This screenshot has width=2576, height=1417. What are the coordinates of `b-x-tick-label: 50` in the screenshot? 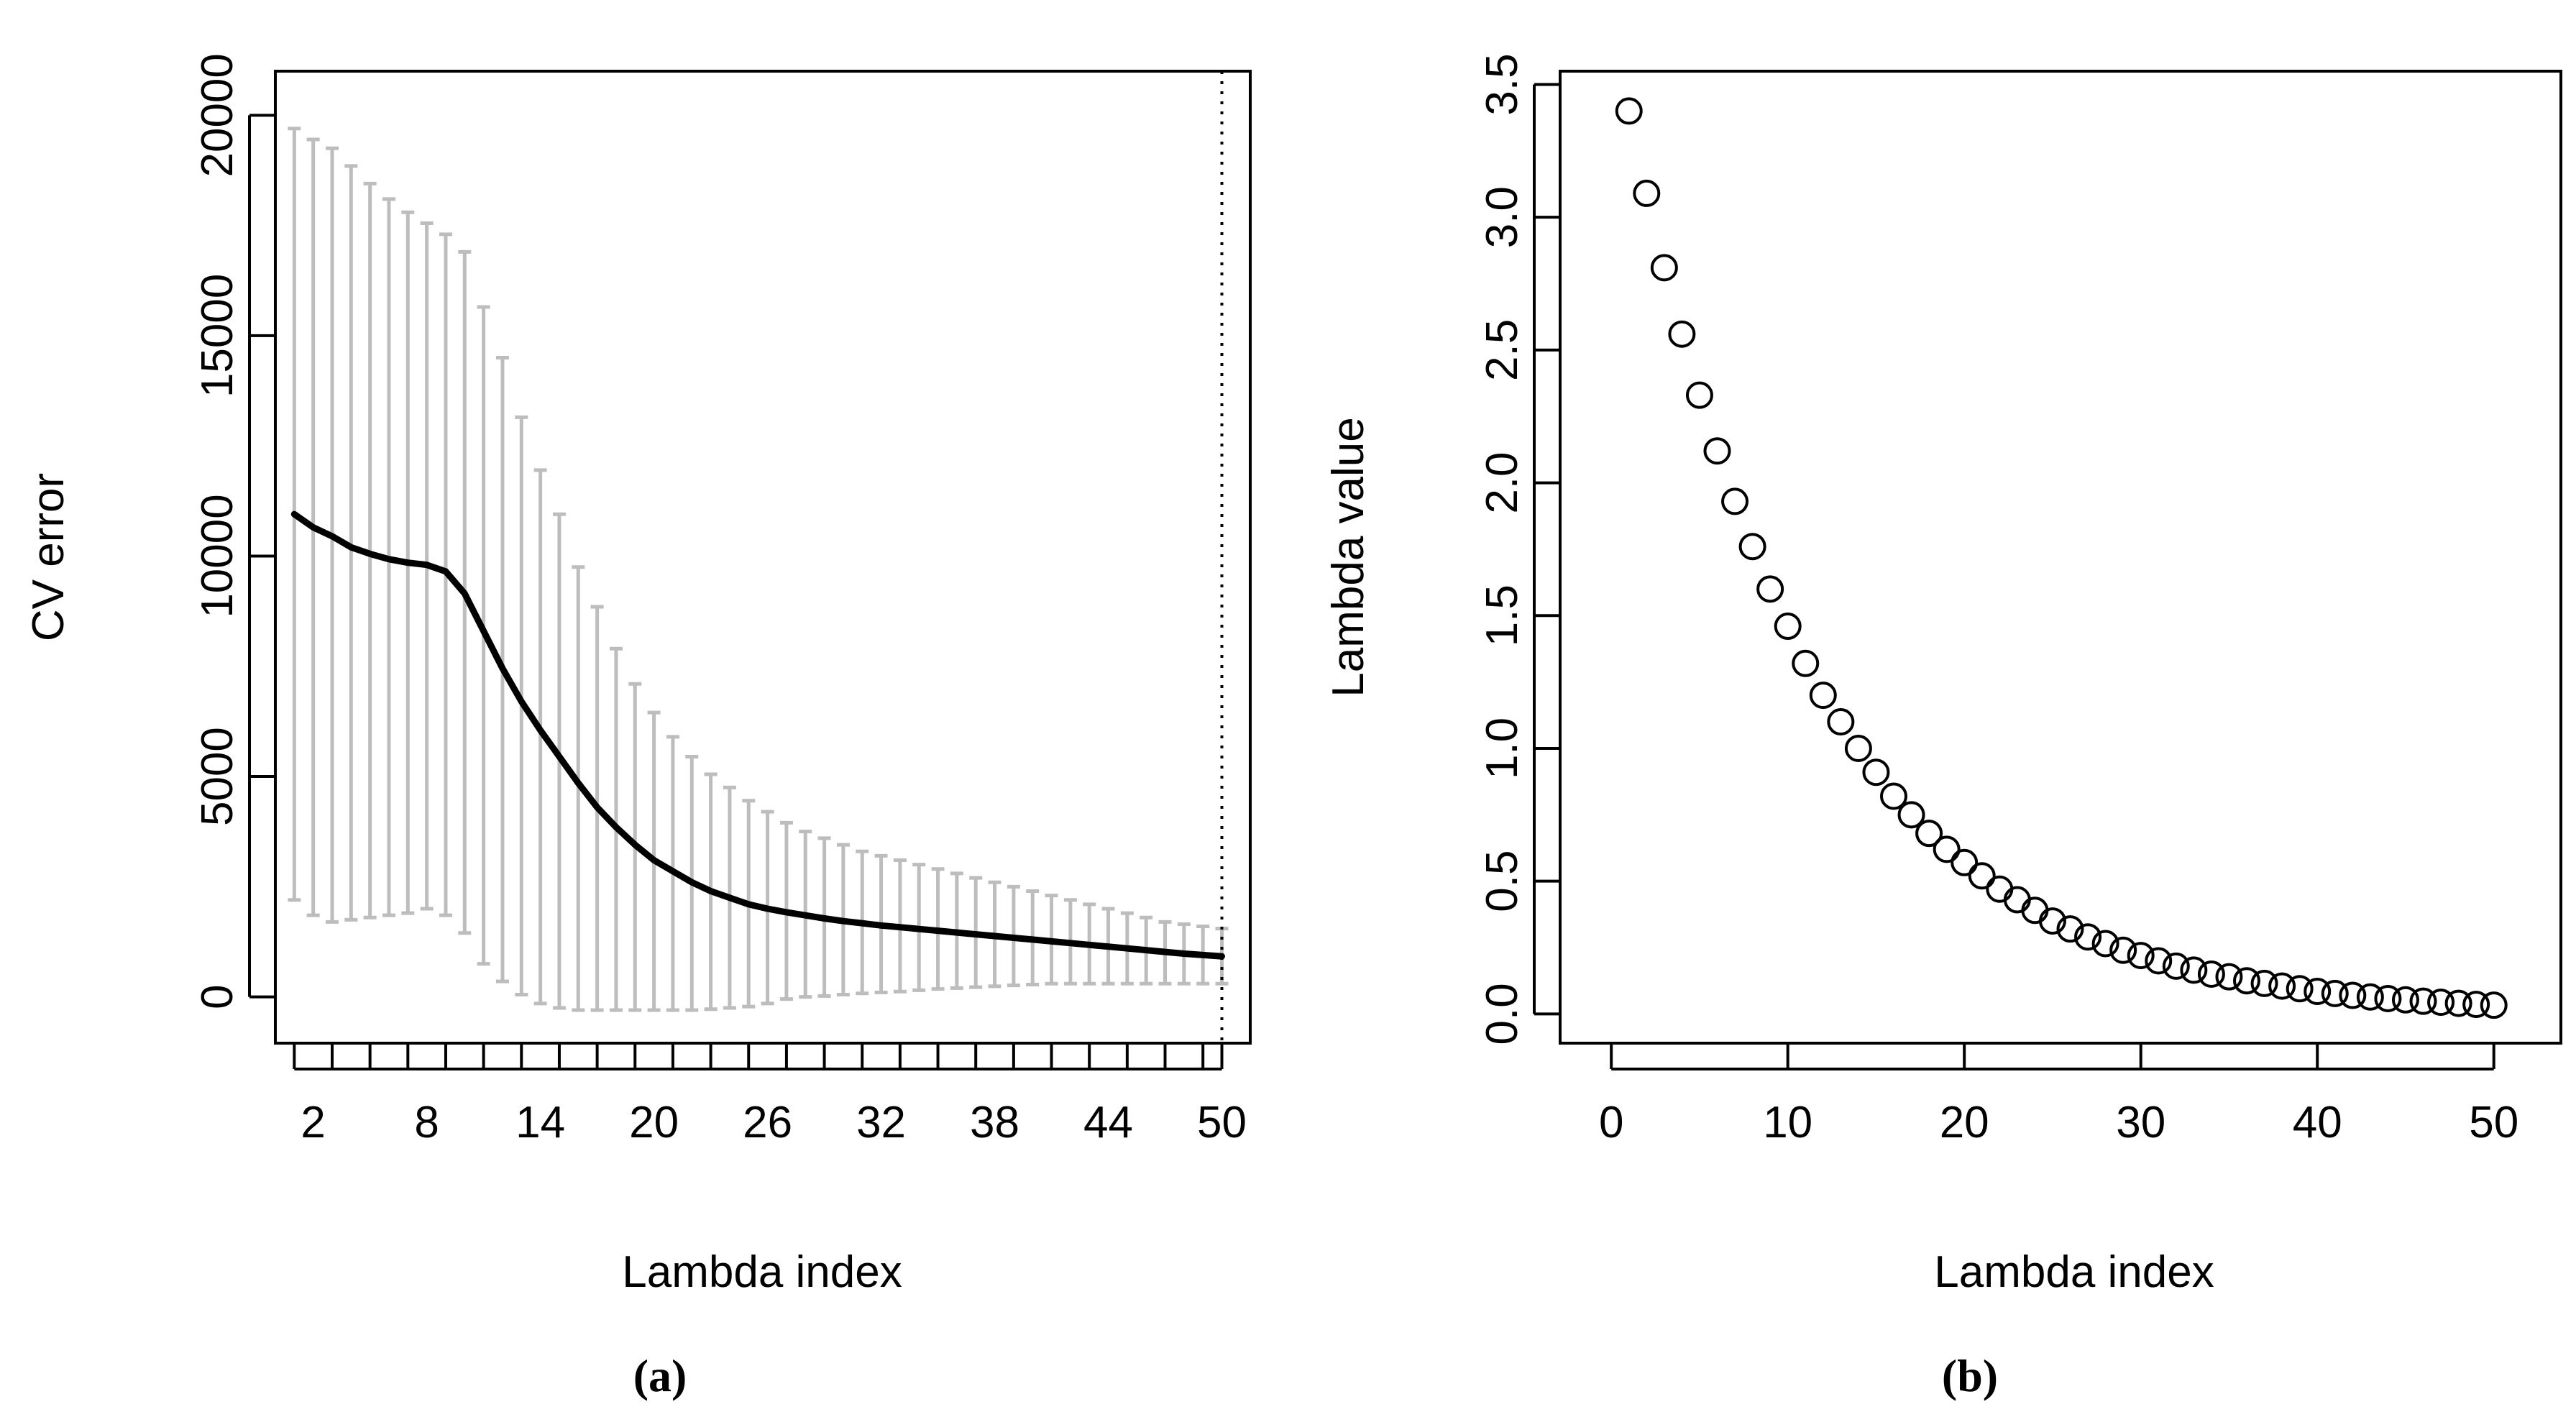 It's located at (2493, 1122).